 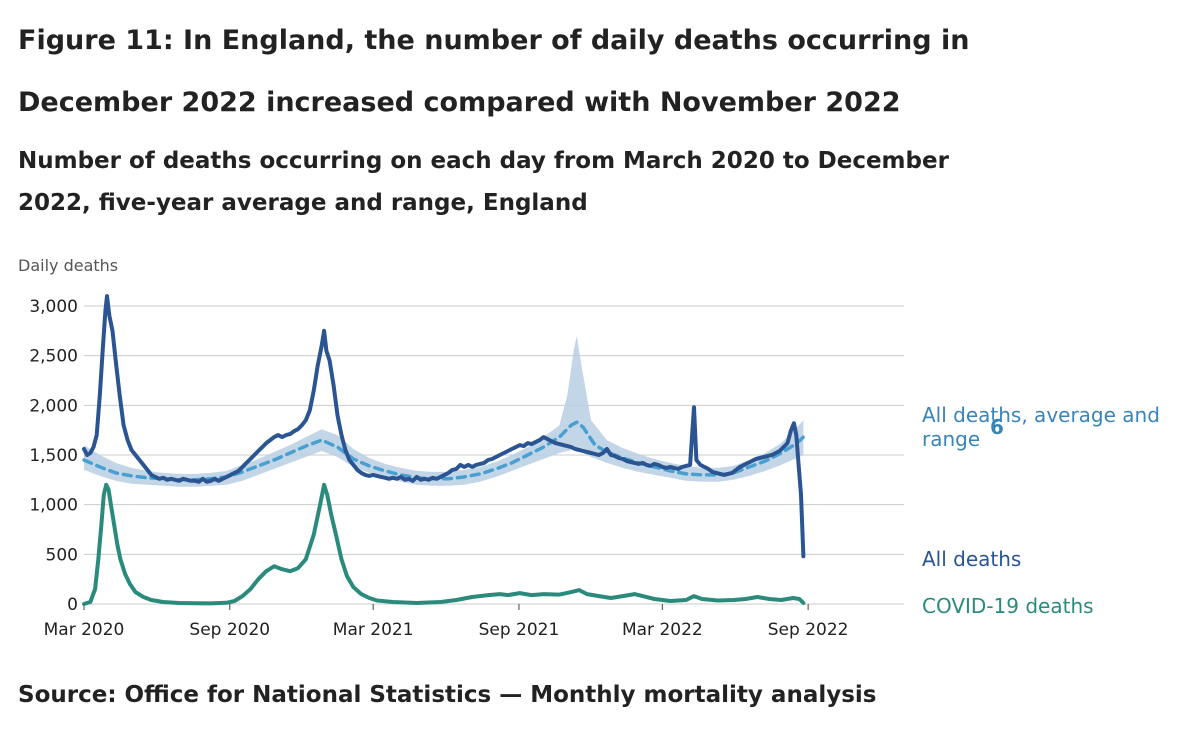 I want to click on y-tick-label-2000: 2,000, so click(x=53, y=406).